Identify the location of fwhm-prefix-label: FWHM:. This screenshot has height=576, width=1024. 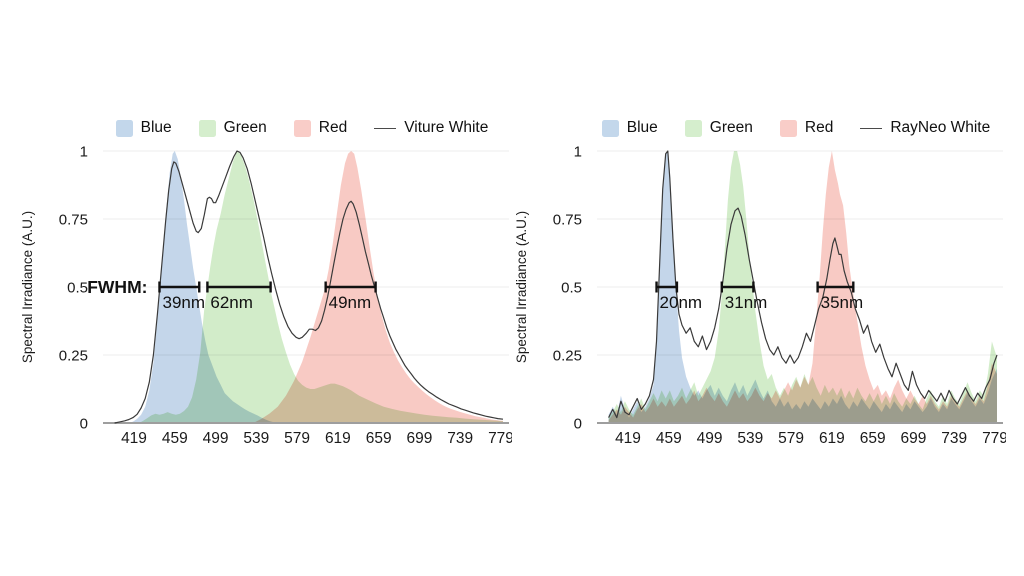
(117, 287).